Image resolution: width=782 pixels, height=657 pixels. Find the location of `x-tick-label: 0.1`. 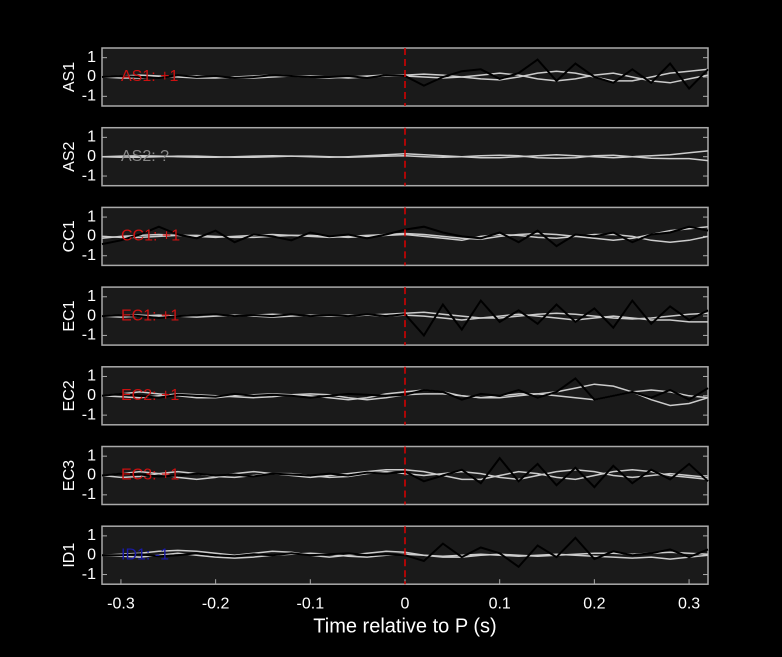

x-tick-label: 0.1 is located at coordinates (500, 603).